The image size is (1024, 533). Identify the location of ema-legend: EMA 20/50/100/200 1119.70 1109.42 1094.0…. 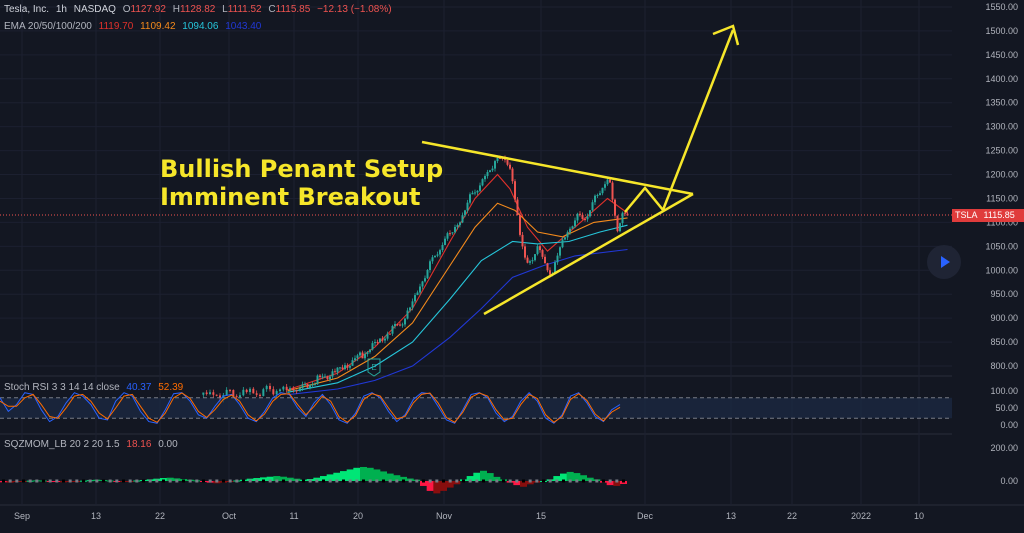
(134, 26).